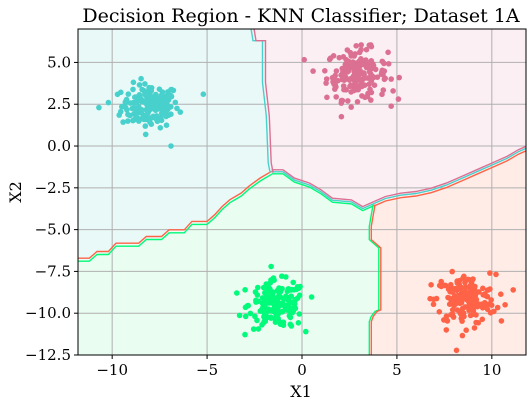 The width and height of the screenshot is (532, 407). Describe the element at coordinates (374, 279) in the screenshot. I see `boundary-line-green-orange` at that location.